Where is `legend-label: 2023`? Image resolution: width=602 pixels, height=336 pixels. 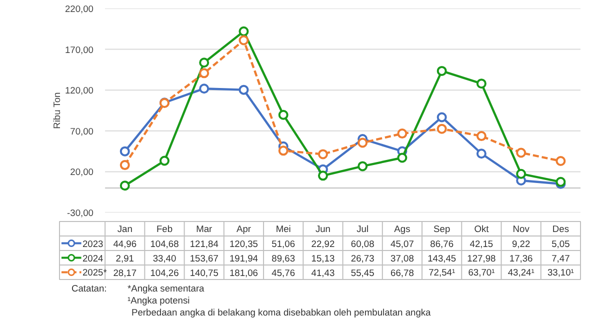 legend-label: 2023 is located at coordinates (93, 243).